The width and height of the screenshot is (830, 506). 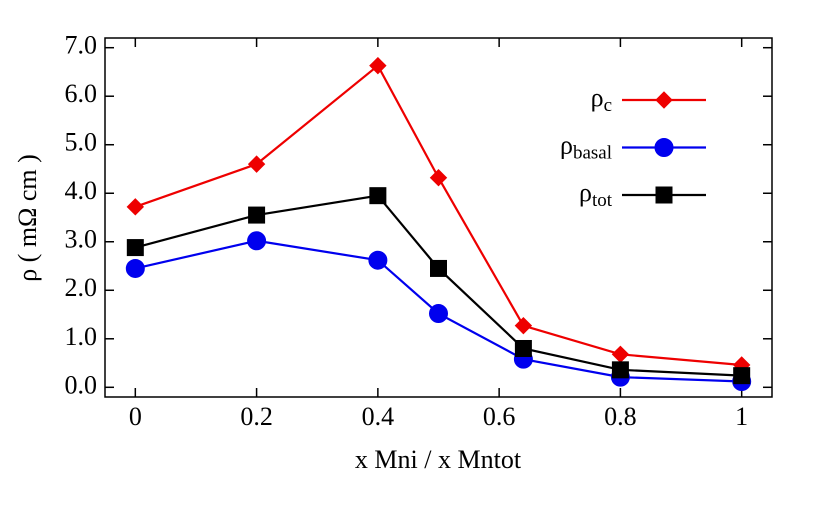 I want to click on x-tick-label: 0.2, so click(x=256, y=416).